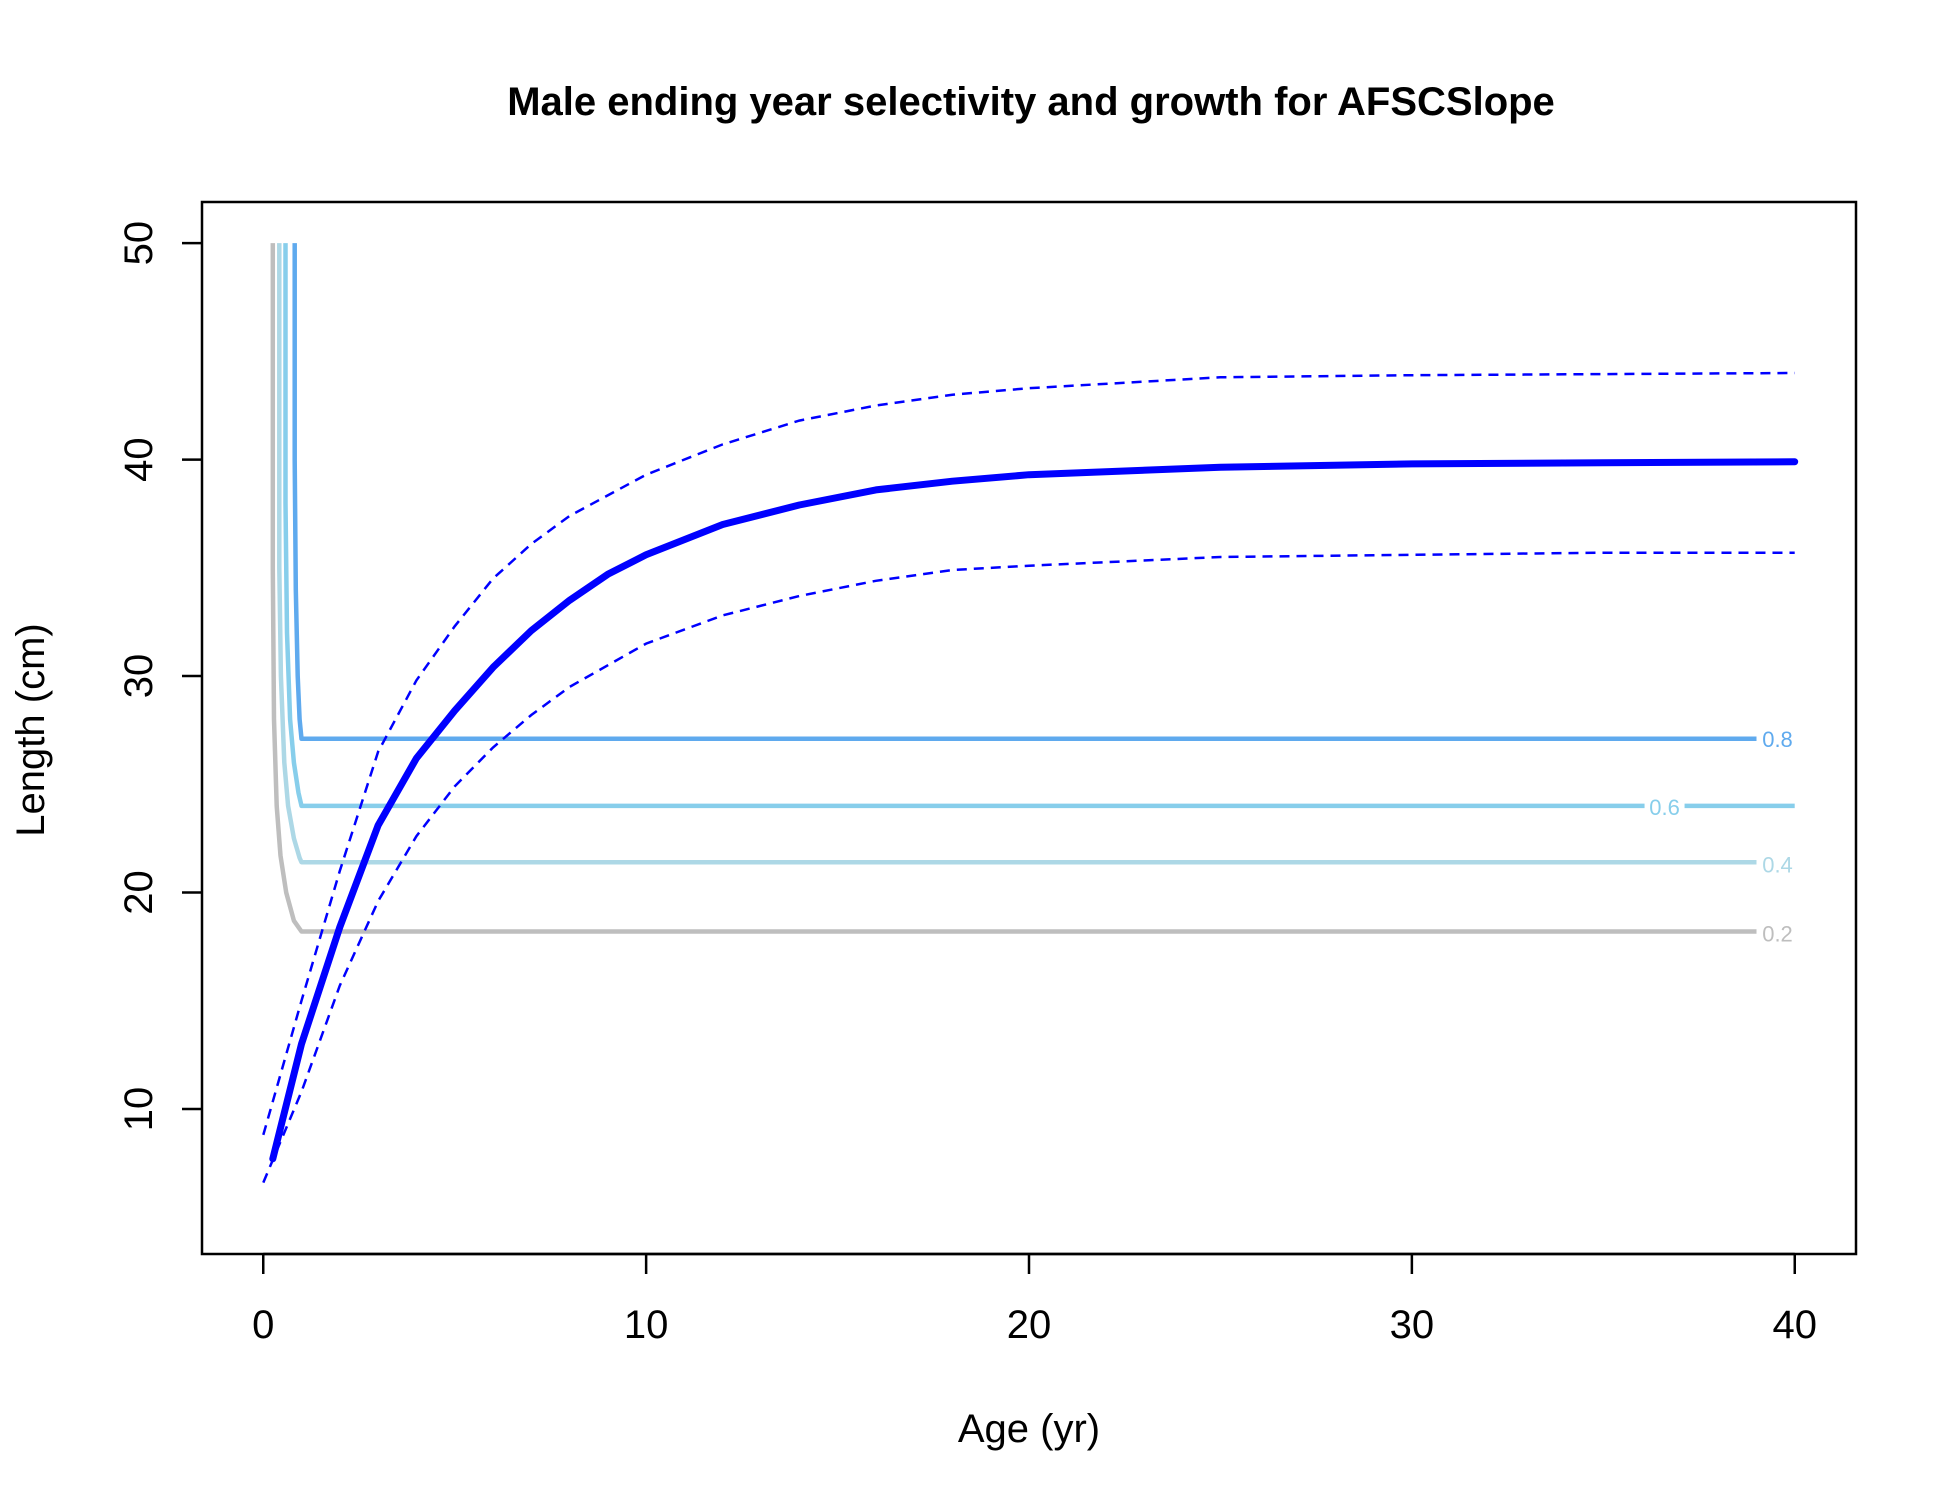  What do you see at coordinates (139, 676) in the screenshot?
I see `y-tick-label: 30` at bounding box center [139, 676].